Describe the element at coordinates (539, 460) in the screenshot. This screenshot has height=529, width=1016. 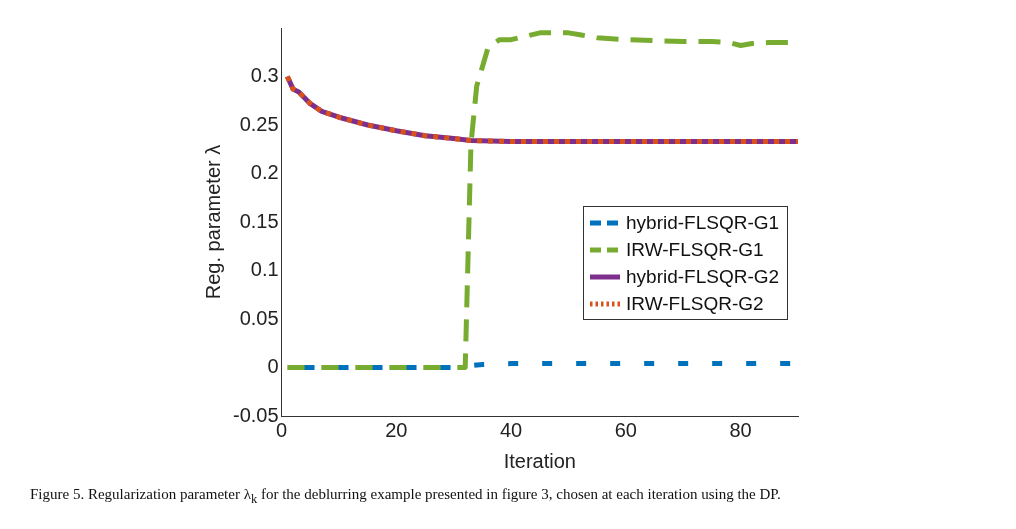
I see `x-axis-title: Iteration` at that location.